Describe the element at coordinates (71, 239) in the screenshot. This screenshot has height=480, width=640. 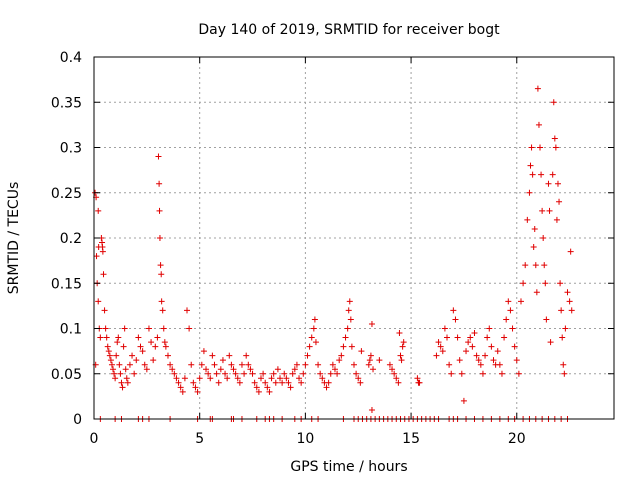
I see `y-tick-label: 0.2` at that location.